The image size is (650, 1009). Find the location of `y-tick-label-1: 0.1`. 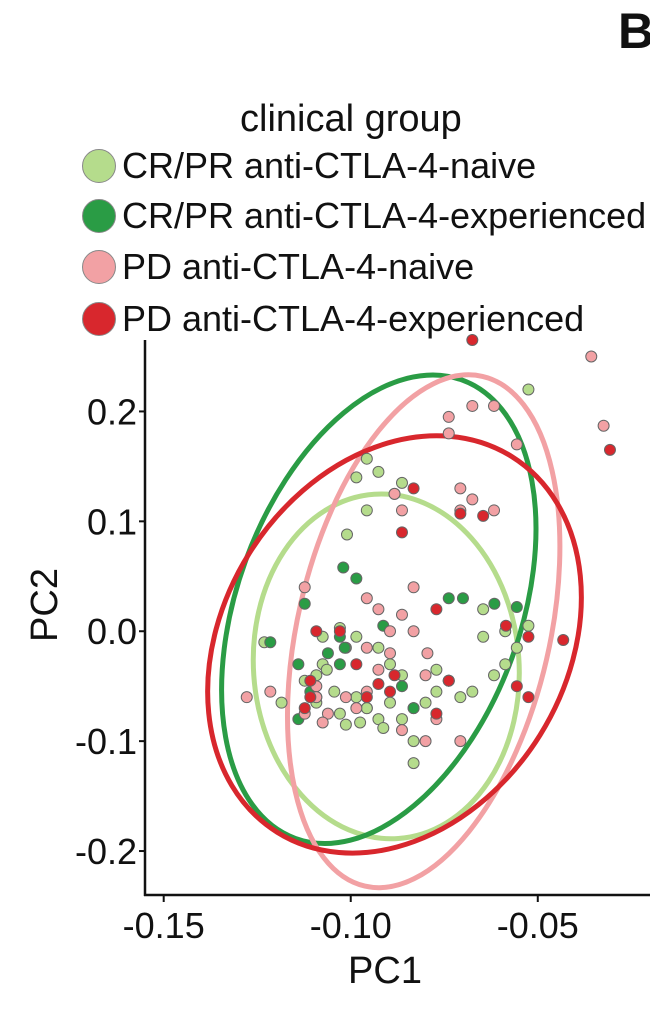

y-tick-label-1: 0.1 is located at coordinates (112, 521).